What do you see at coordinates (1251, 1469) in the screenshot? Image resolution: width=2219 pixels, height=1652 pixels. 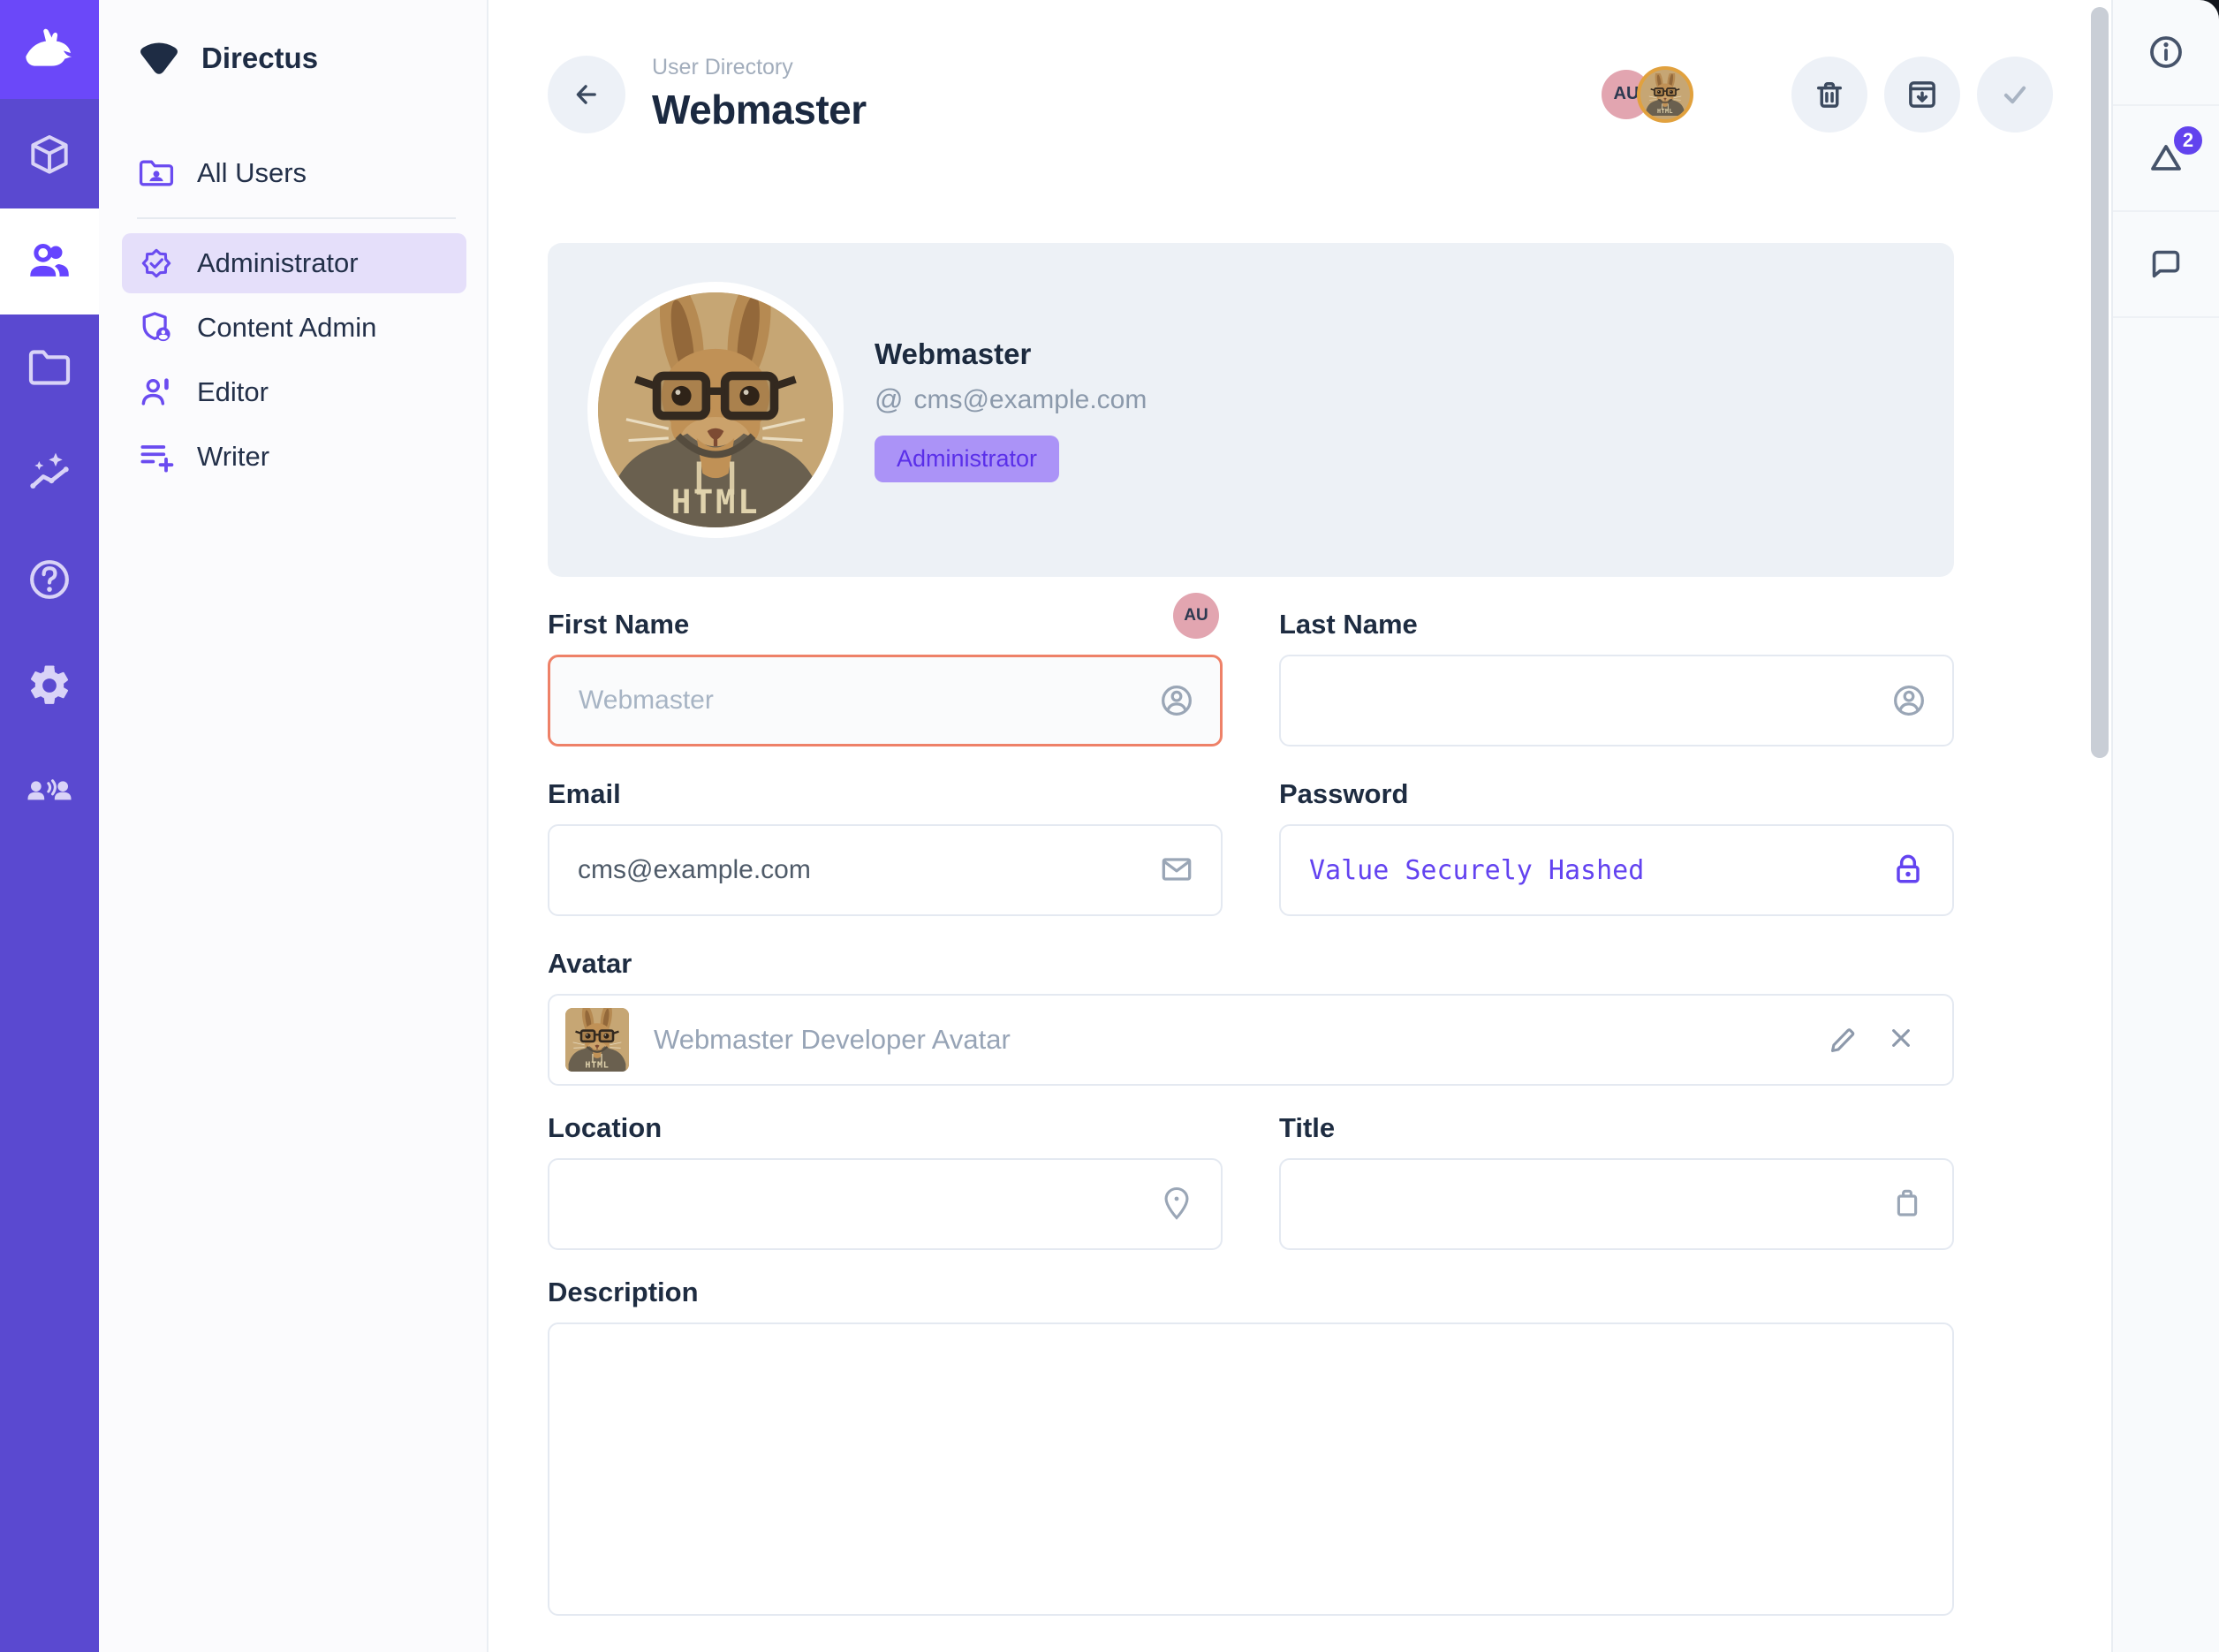 I see `description-textarea` at bounding box center [1251, 1469].